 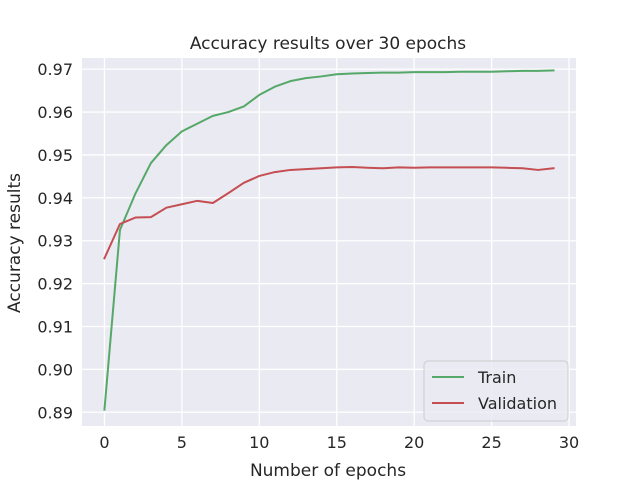 What do you see at coordinates (496, 377) in the screenshot?
I see `legend-label-train: Train` at bounding box center [496, 377].